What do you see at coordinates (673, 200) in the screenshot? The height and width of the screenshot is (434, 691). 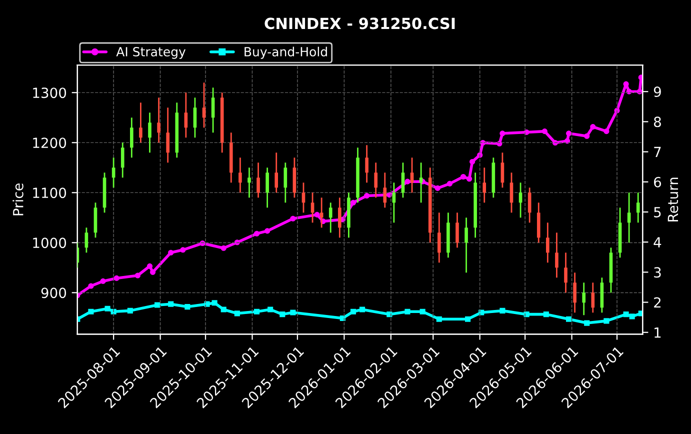 I see `y2-axis-title: Return` at bounding box center [673, 200].